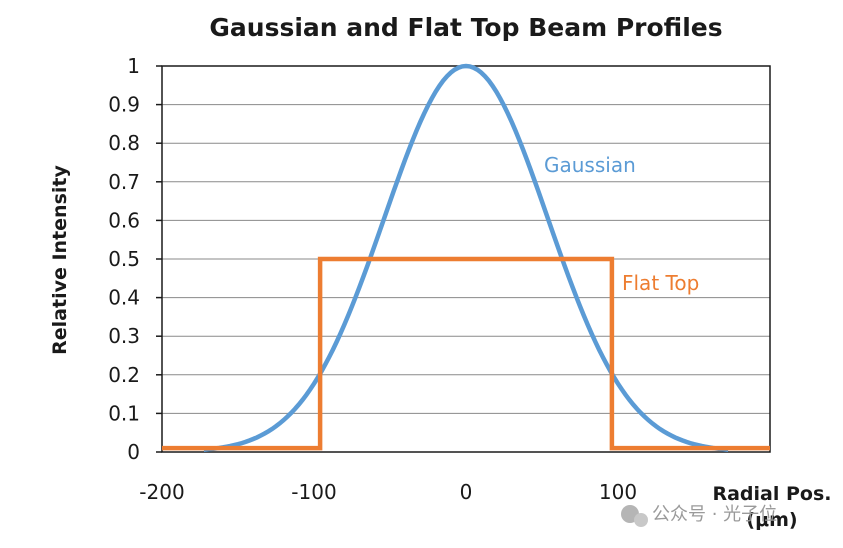 This screenshot has height=548, width=843. I want to click on y-tick-labels: 0 0.1 0.2 0.3 0.4 0.5 0.6 0.7 0.8 0.9 1, so click(135, 259).